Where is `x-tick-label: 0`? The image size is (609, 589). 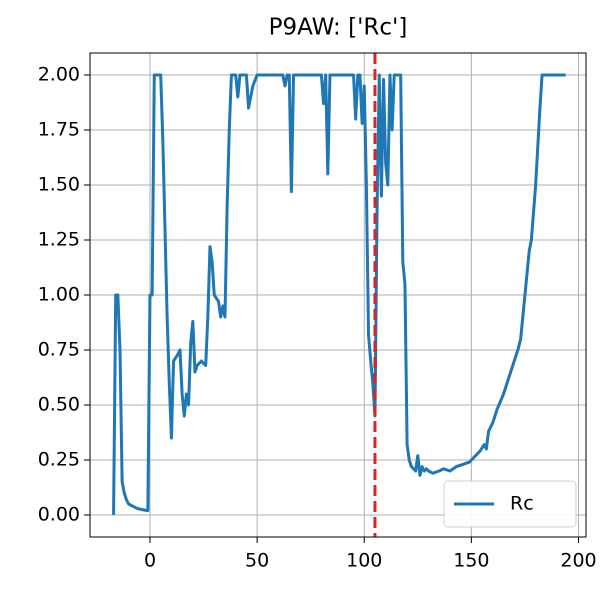
x-tick-label: 0 is located at coordinates (150, 561).